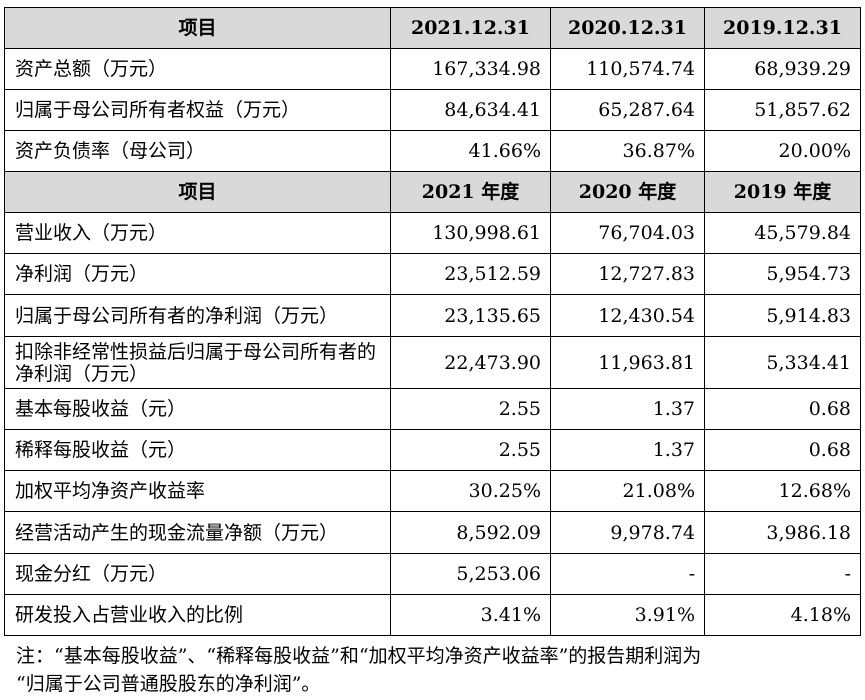 The height and width of the screenshot is (700, 865). What do you see at coordinates (470, 69) in the screenshot?
I see `cell-2021: 167,334.98` at bounding box center [470, 69].